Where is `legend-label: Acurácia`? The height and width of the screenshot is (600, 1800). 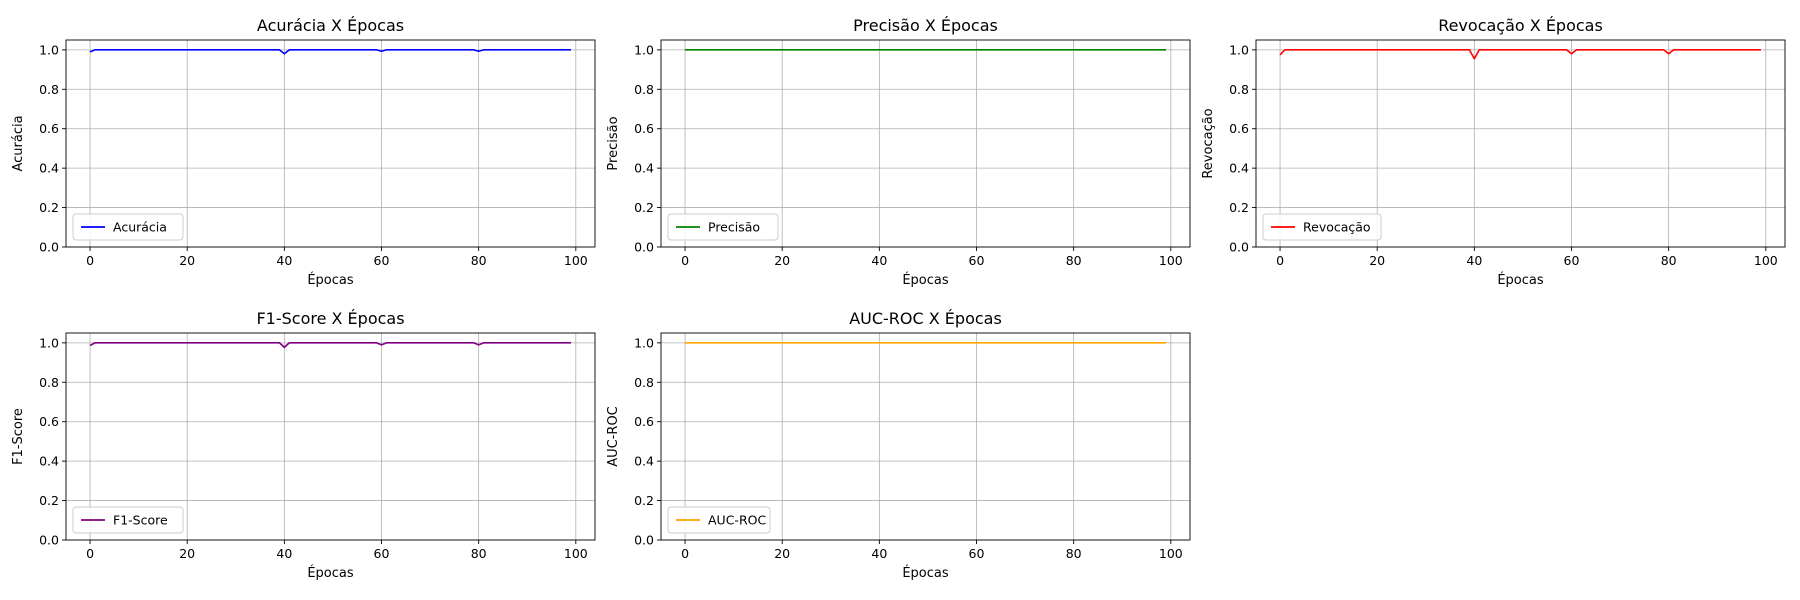 legend-label: Acurácia is located at coordinates (140, 227).